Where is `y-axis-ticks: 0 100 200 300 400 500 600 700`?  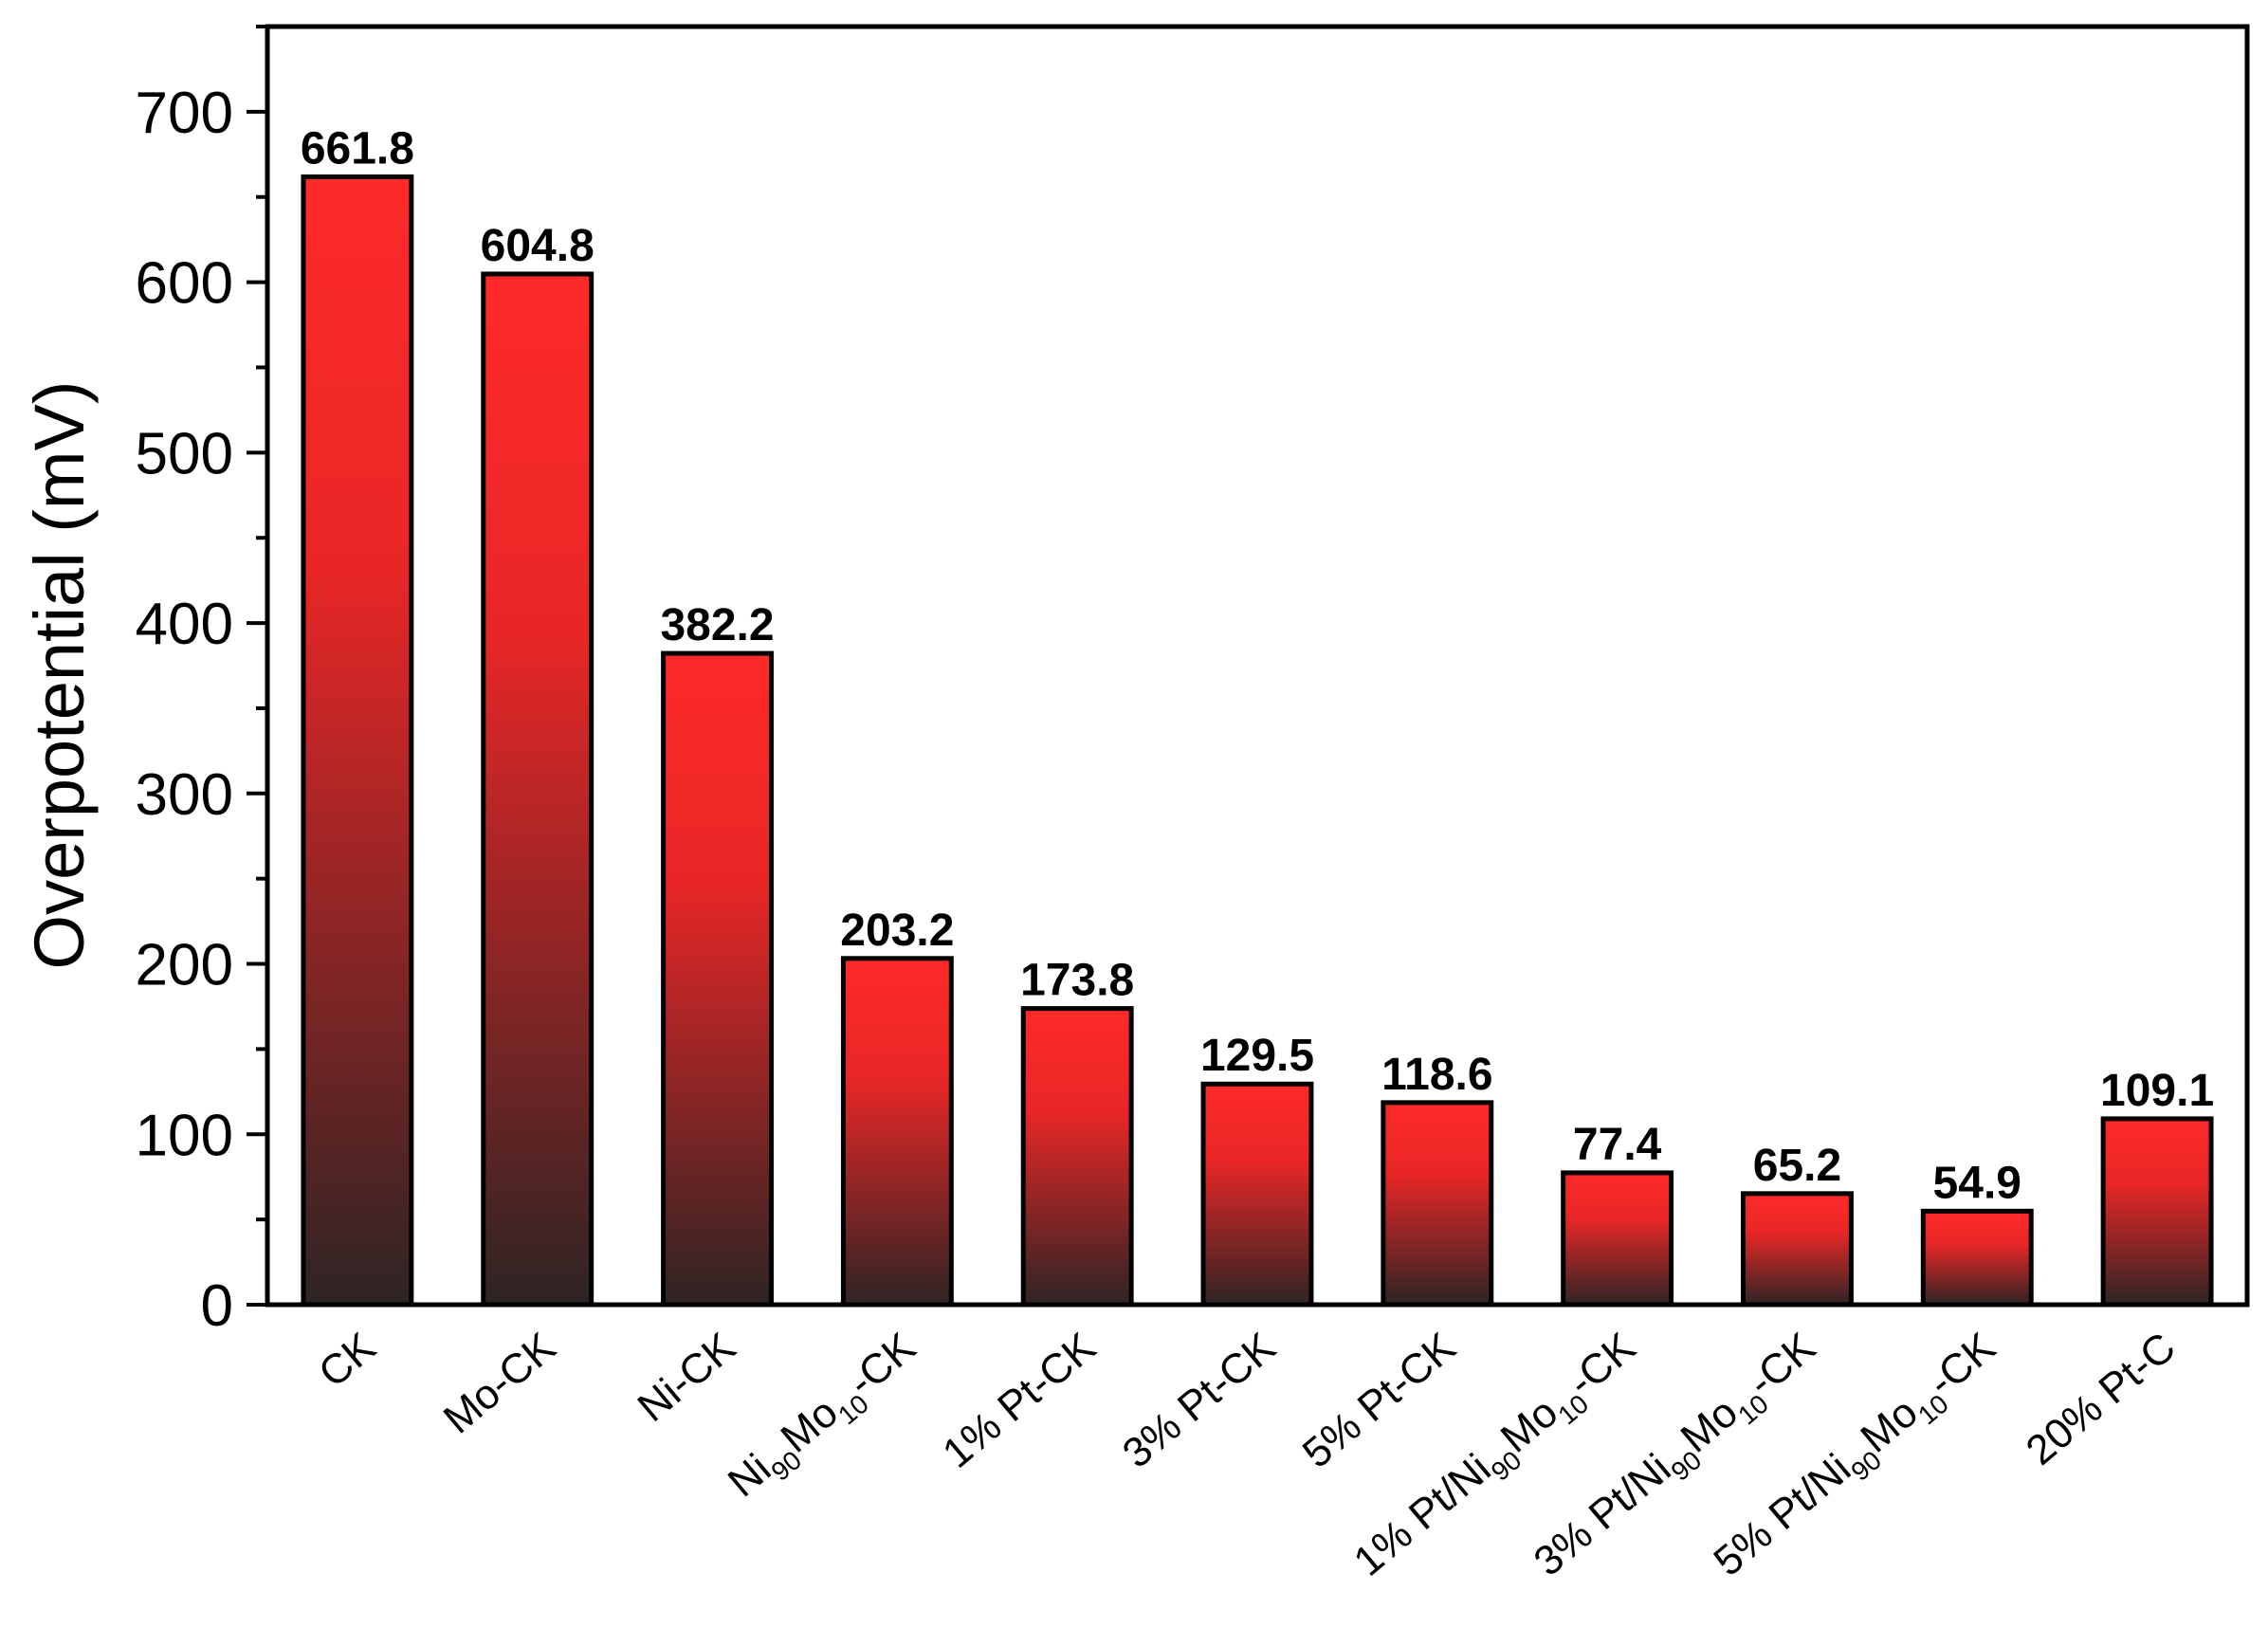
y-axis-ticks: 0 100 200 300 400 500 600 700 is located at coordinates (202, 682).